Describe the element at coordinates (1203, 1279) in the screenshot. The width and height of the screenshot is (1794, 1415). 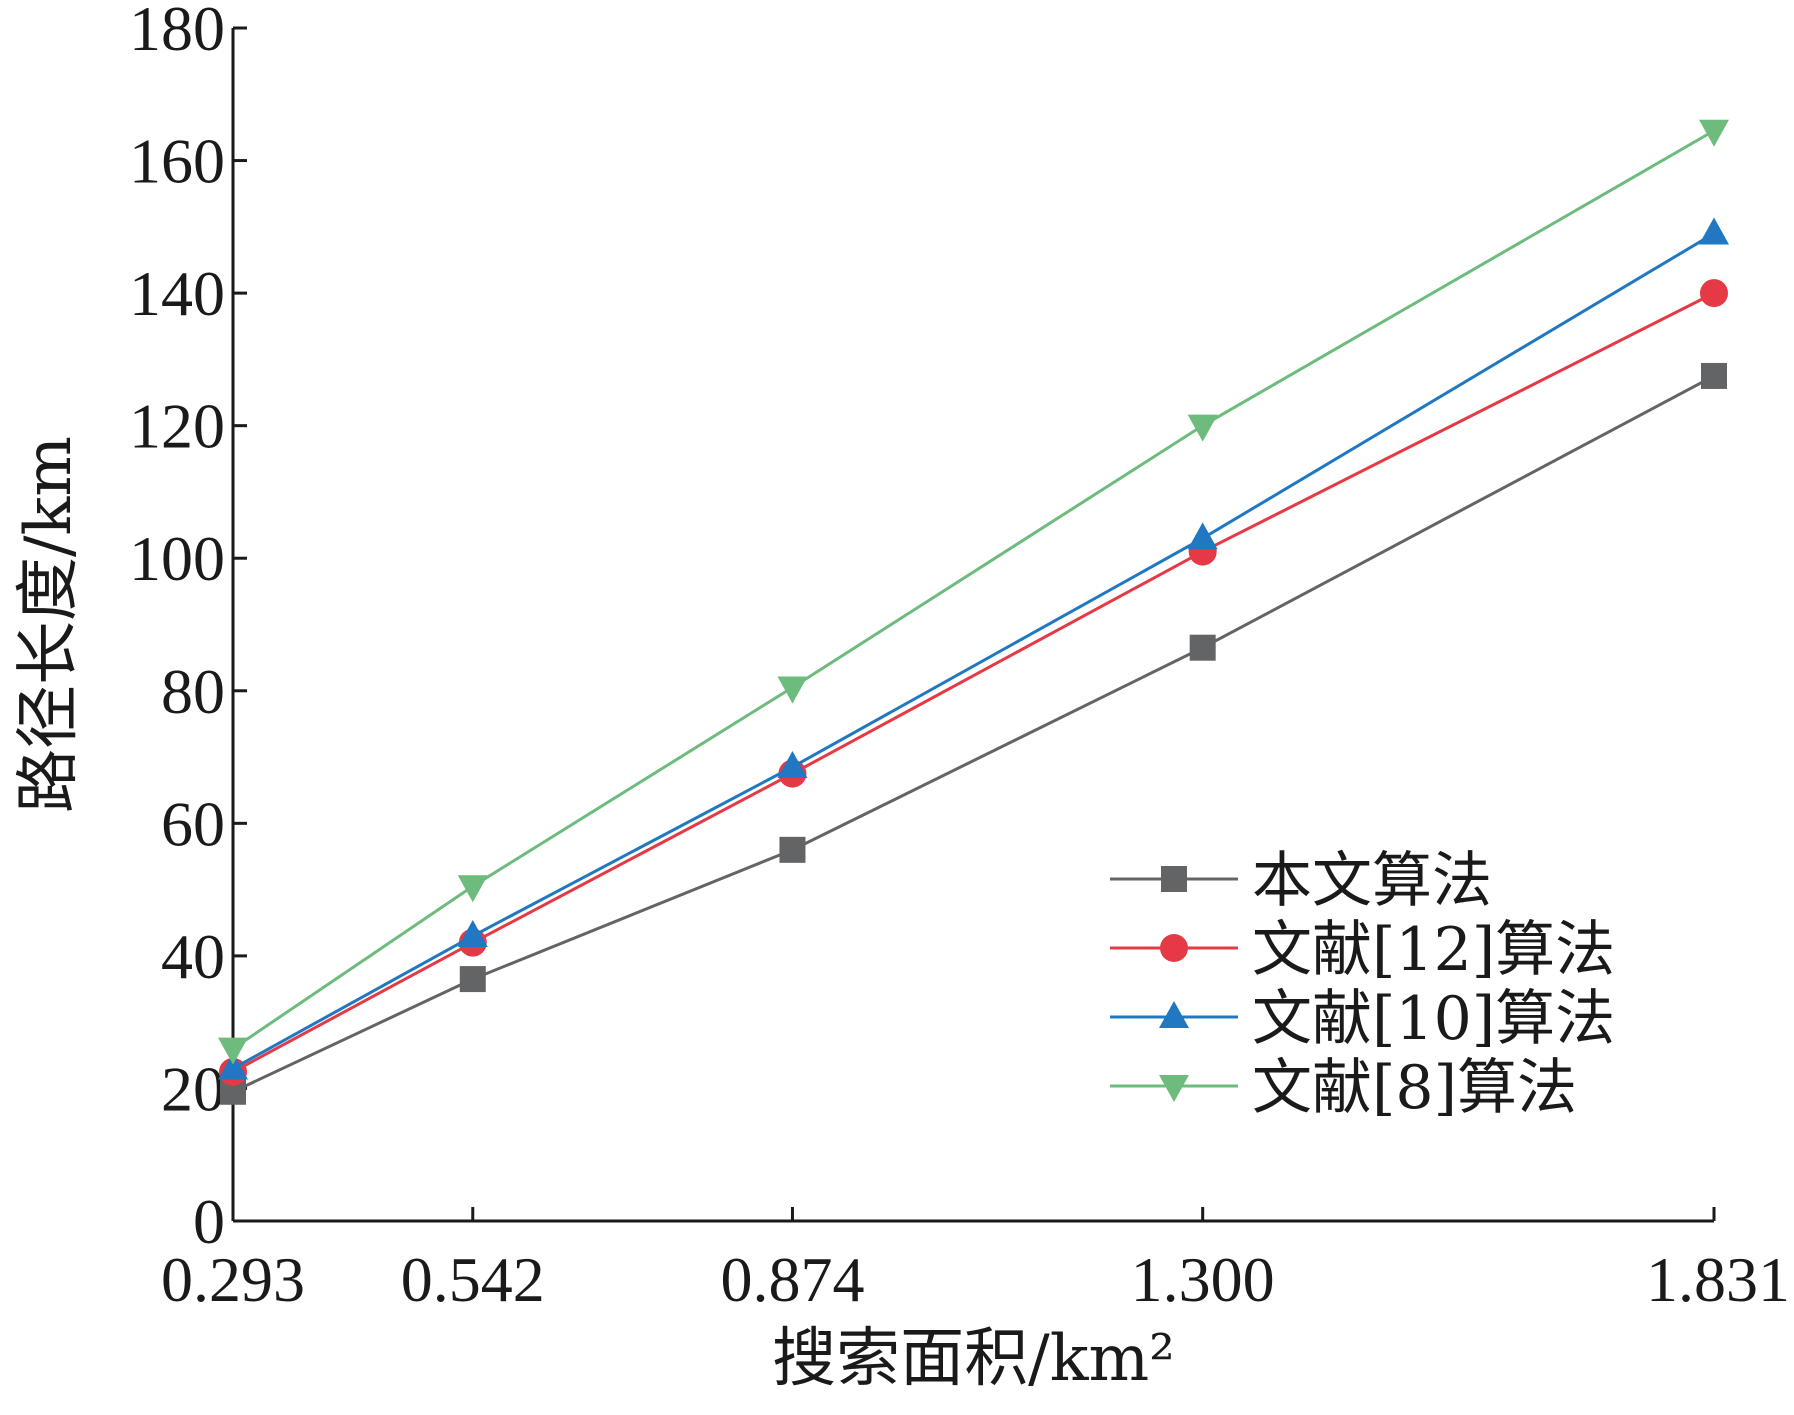
I see `x-tick-label: 1.300` at that location.